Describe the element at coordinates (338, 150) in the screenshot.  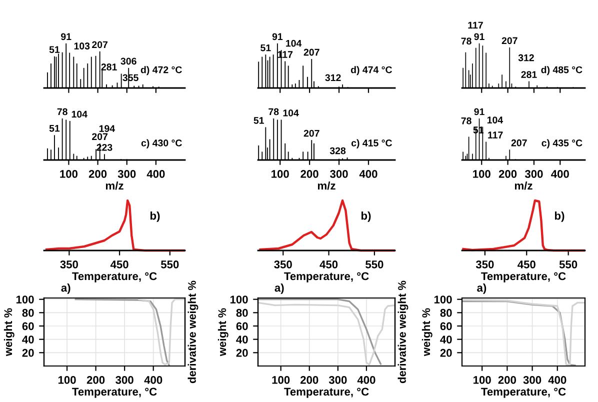
I see `annotation: 328` at that location.